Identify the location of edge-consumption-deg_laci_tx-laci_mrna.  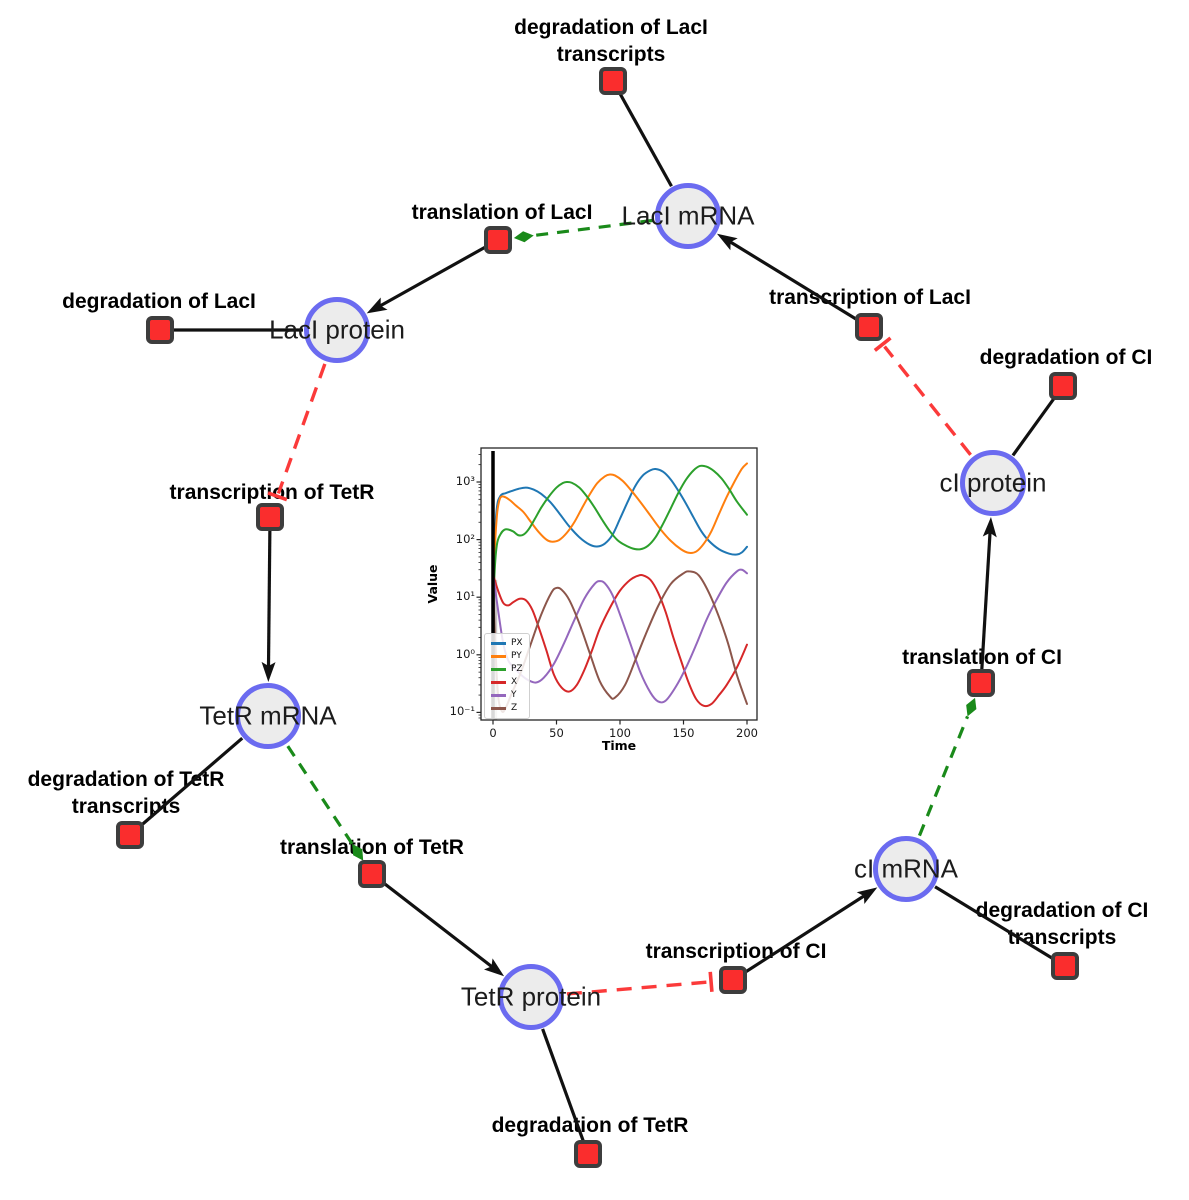
(642, 134).